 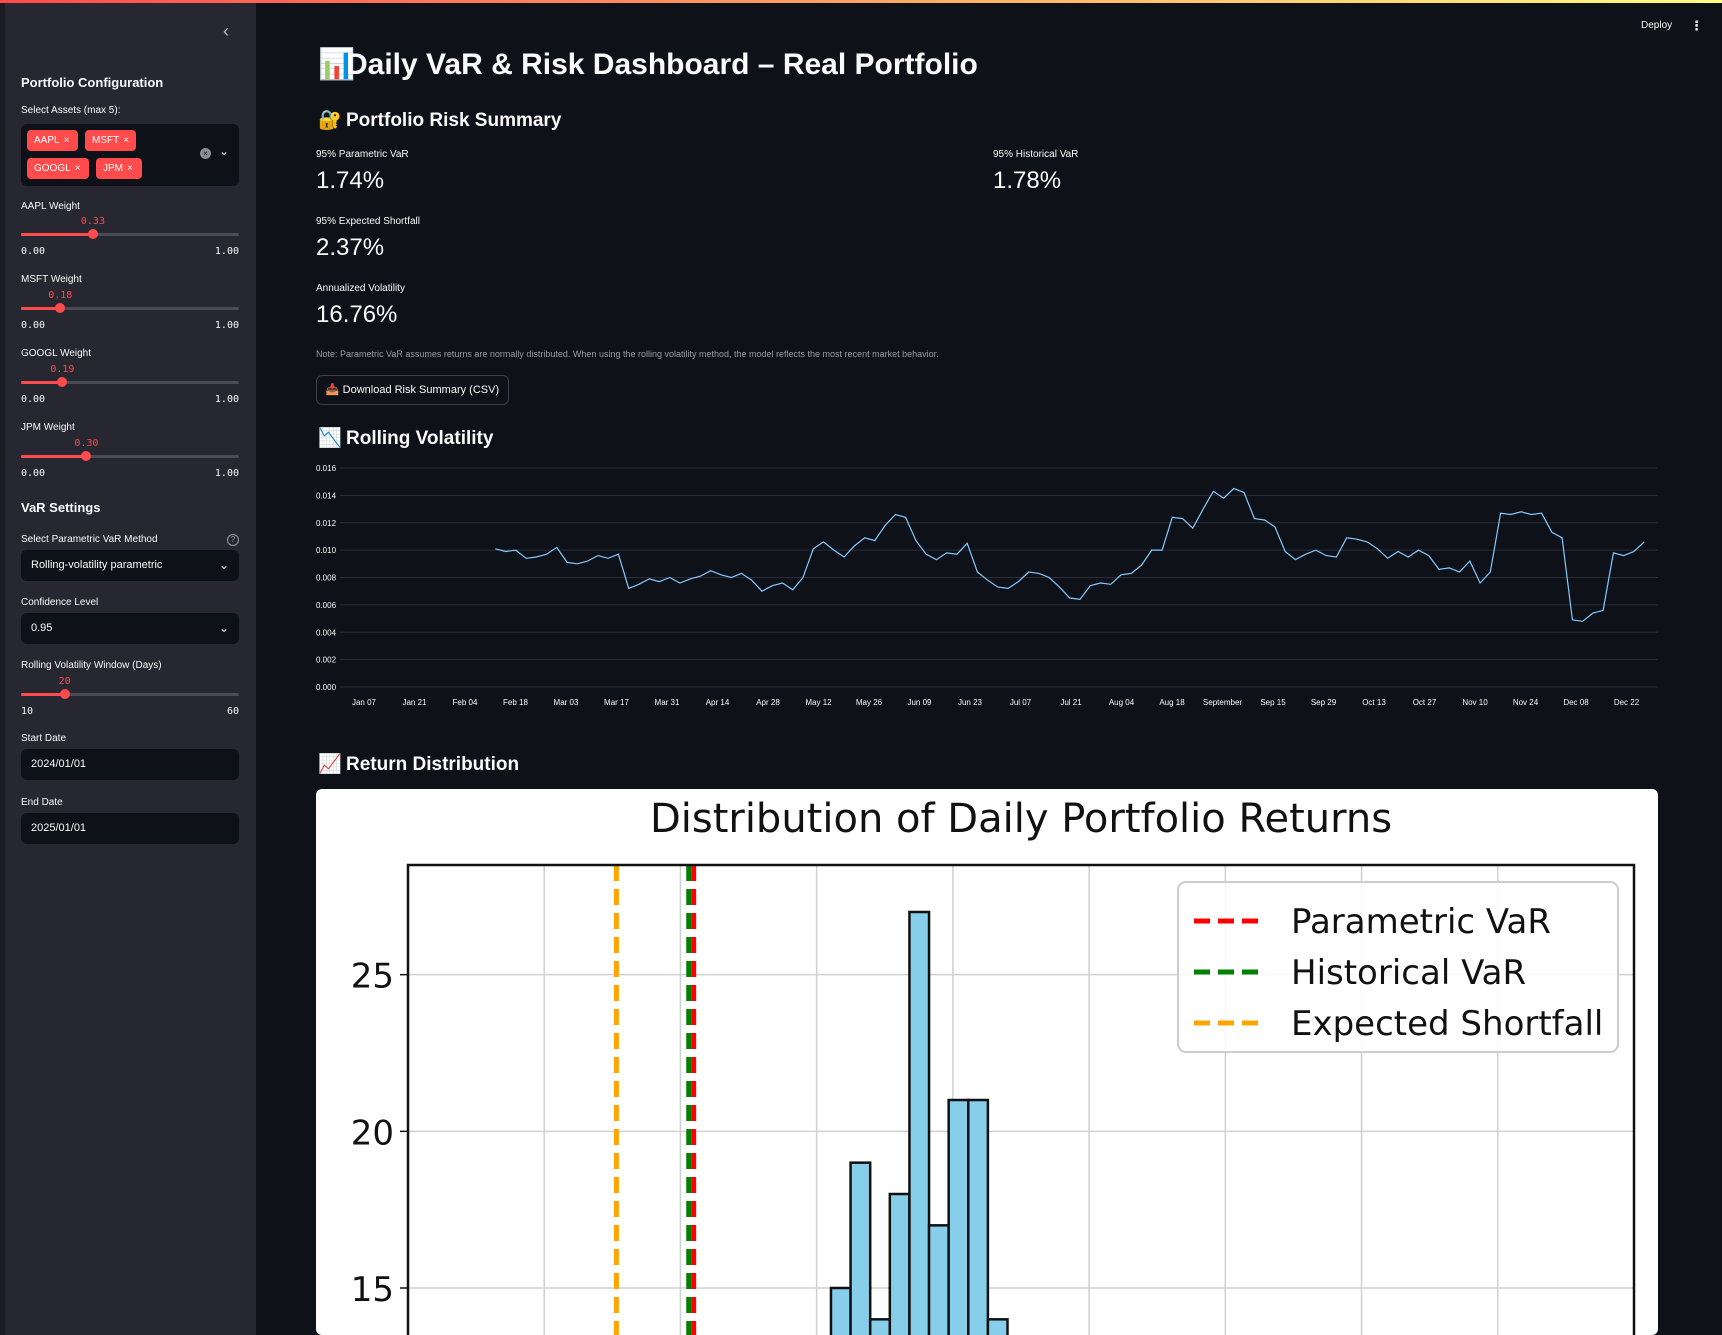 What do you see at coordinates (130, 565) in the screenshot?
I see `var-method-select: Rolling-volatility parametric ⌄` at bounding box center [130, 565].